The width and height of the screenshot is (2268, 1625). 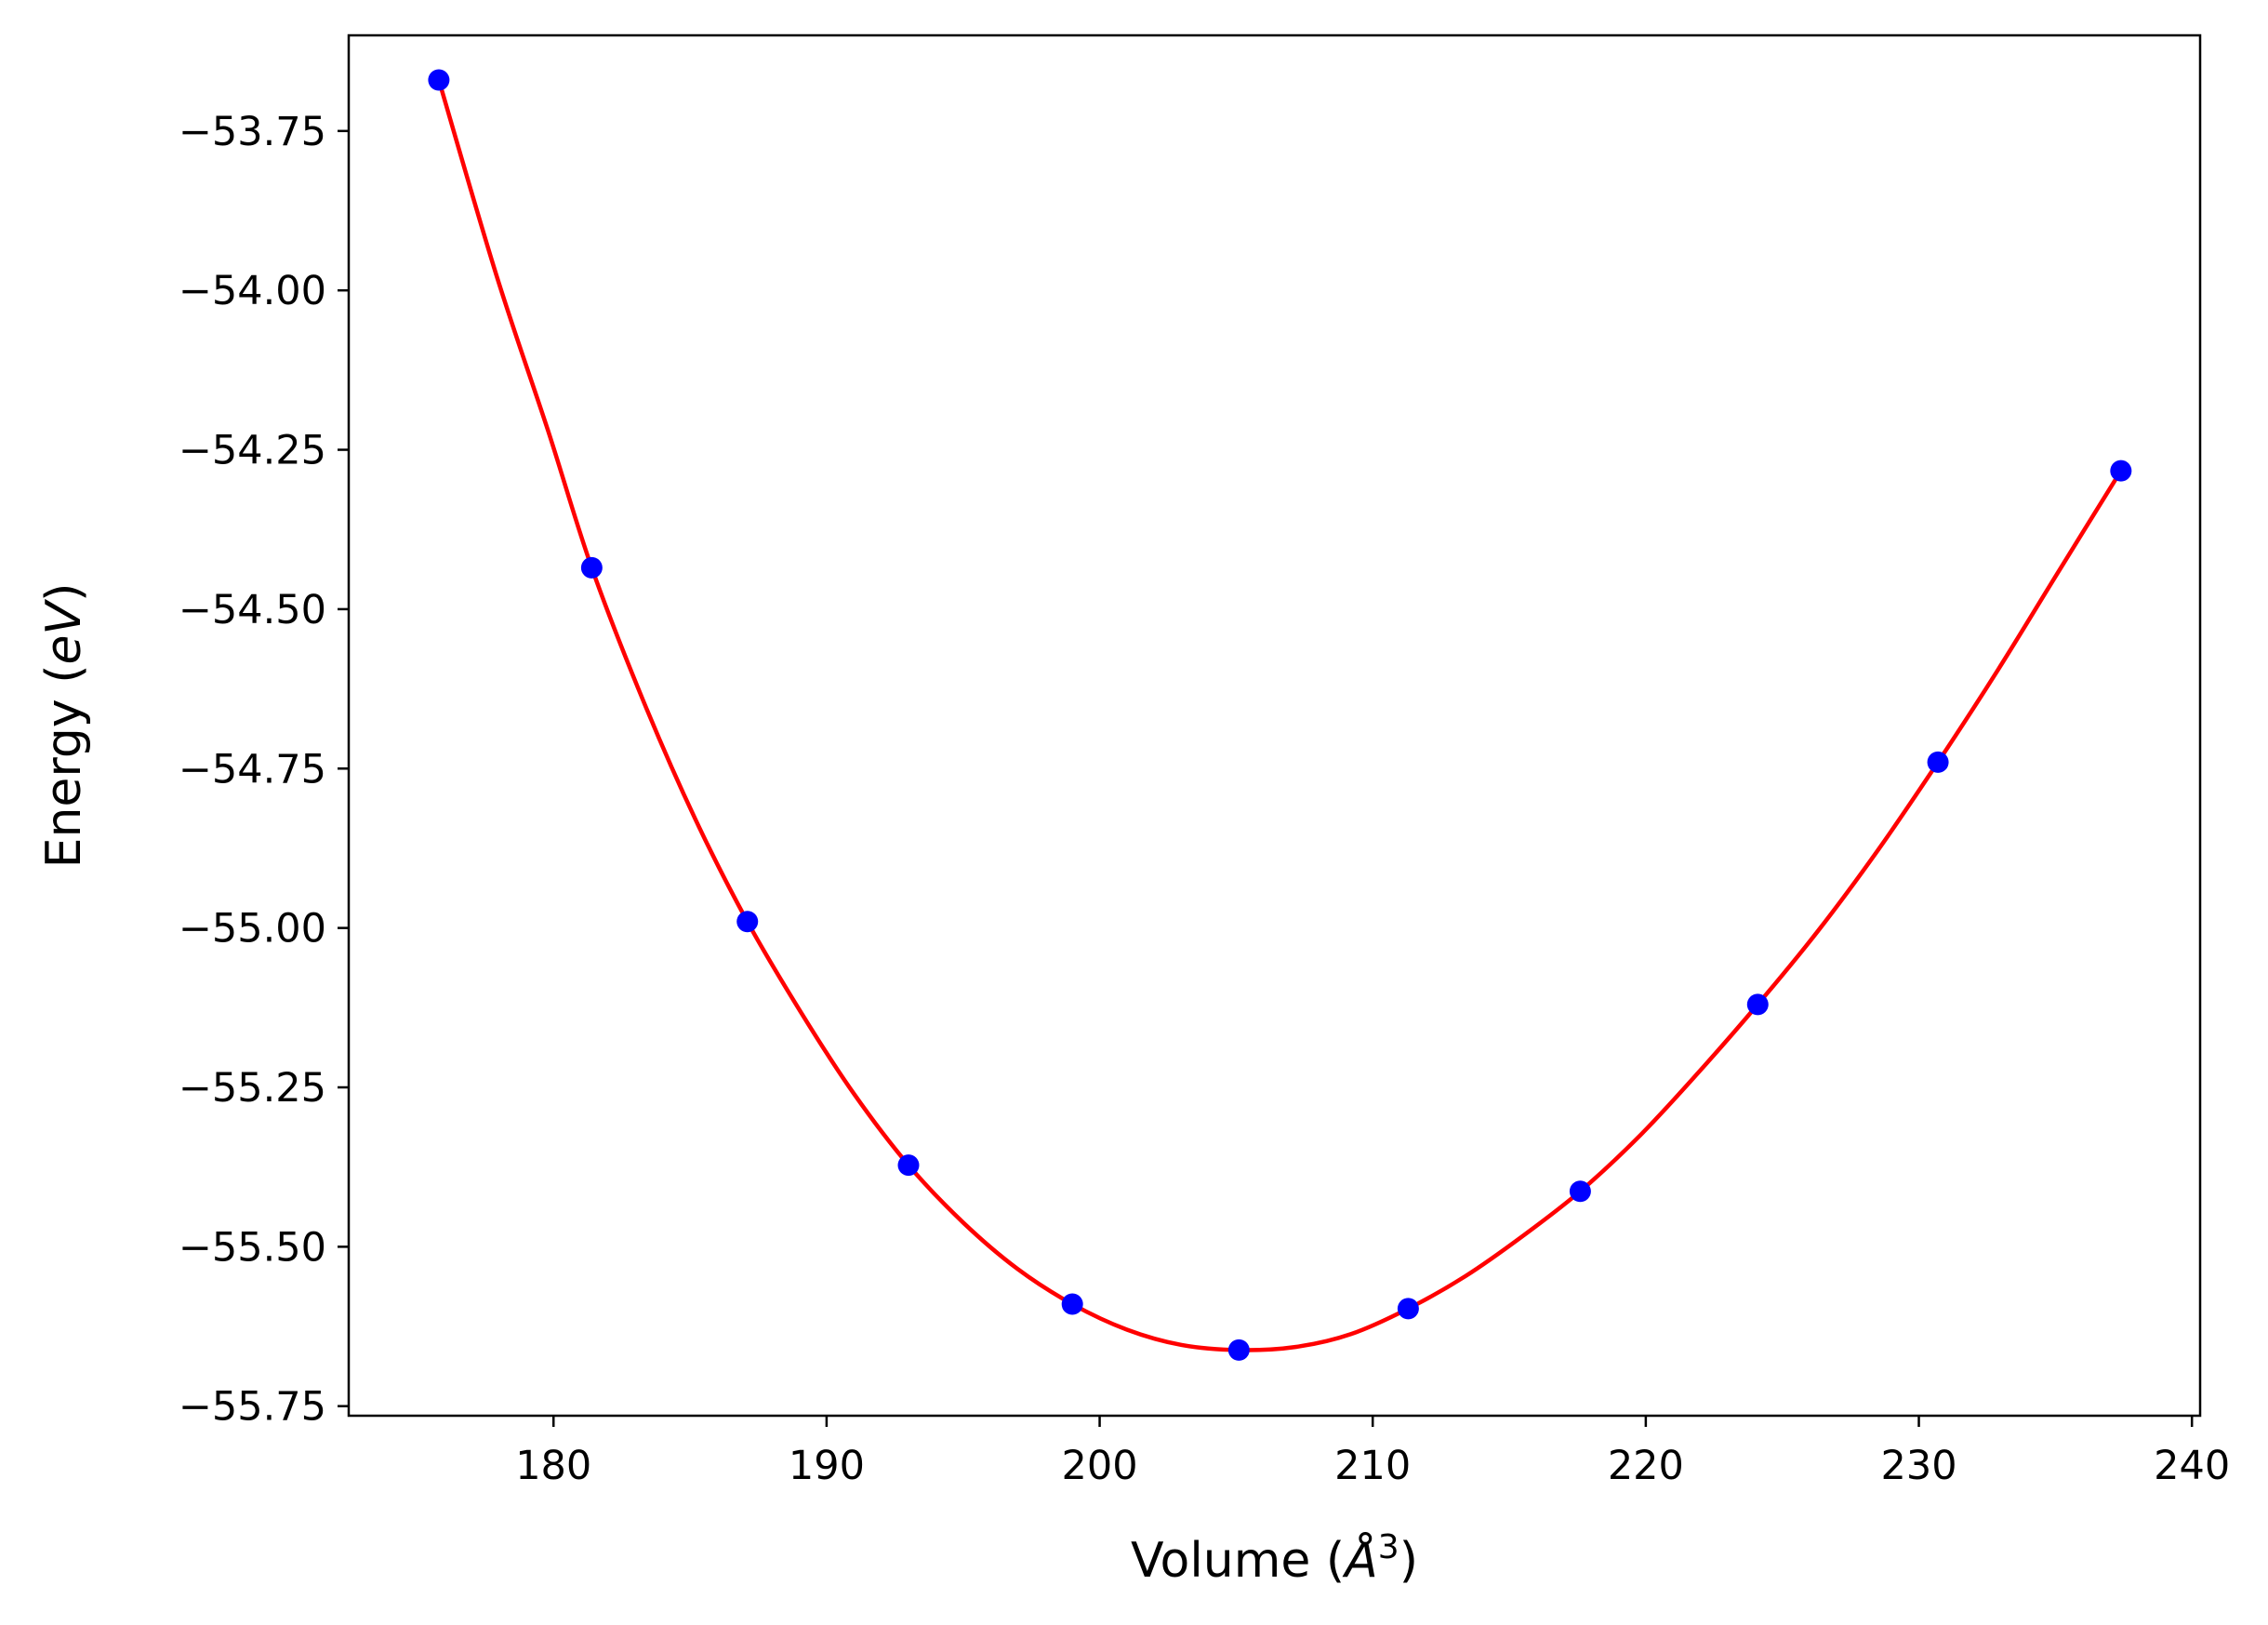 I want to click on y-axis-label-suffix: ), so click(x=64, y=592).